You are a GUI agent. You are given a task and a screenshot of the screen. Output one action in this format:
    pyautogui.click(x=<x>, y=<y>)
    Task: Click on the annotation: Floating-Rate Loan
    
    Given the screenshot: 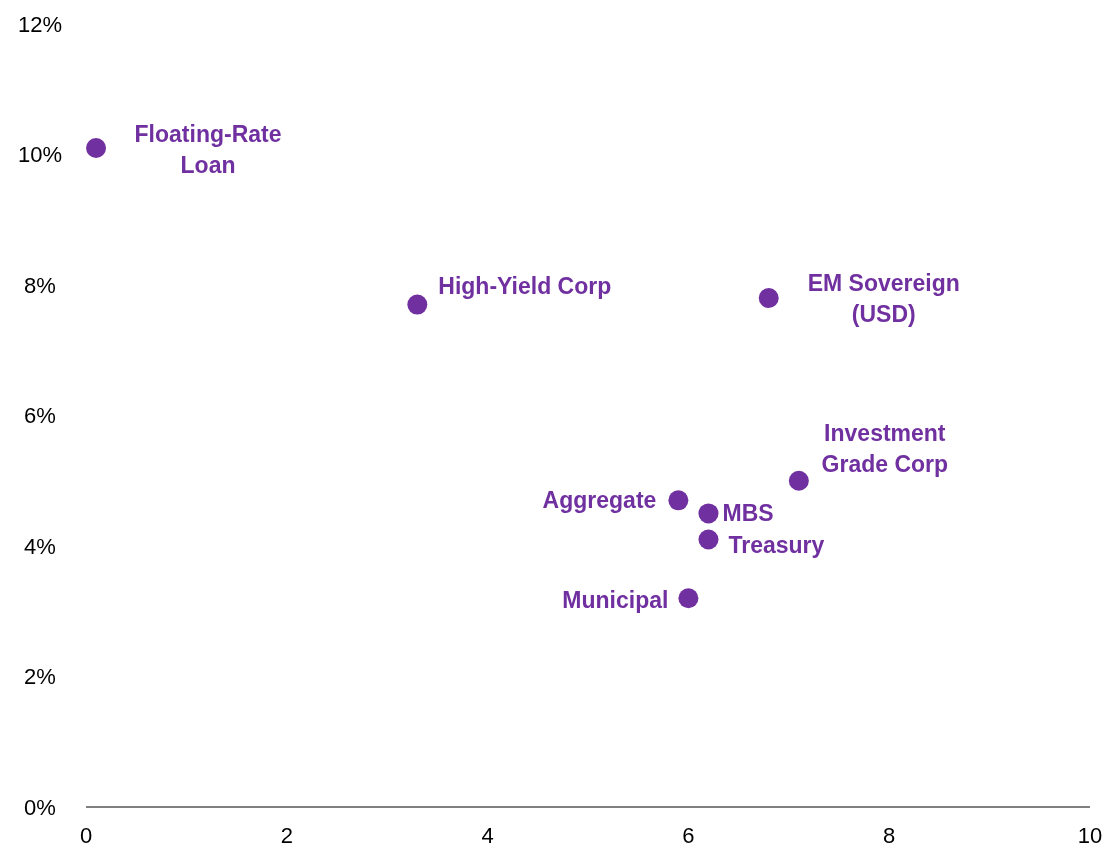 What is the action you would take?
    pyautogui.click(x=208, y=149)
    